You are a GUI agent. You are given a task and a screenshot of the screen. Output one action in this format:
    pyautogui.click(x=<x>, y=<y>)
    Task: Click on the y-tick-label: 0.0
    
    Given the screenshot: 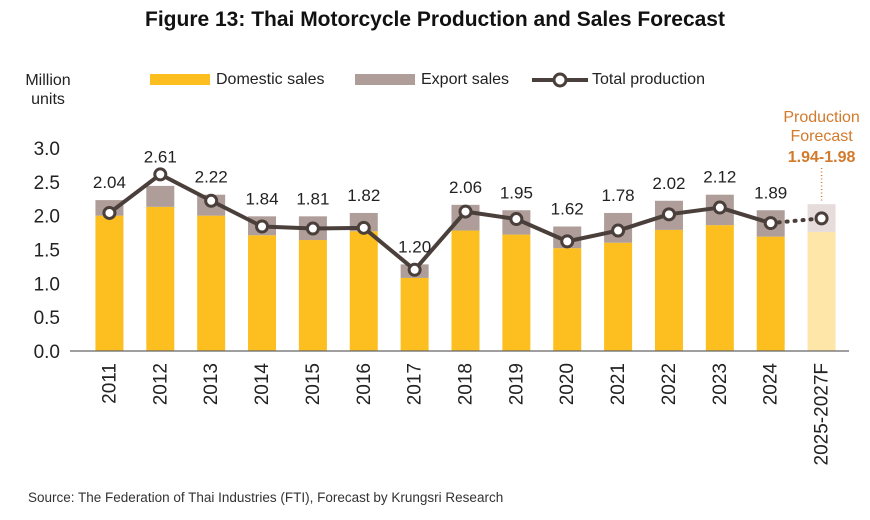 What is the action you would take?
    pyautogui.click(x=47, y=352)
    